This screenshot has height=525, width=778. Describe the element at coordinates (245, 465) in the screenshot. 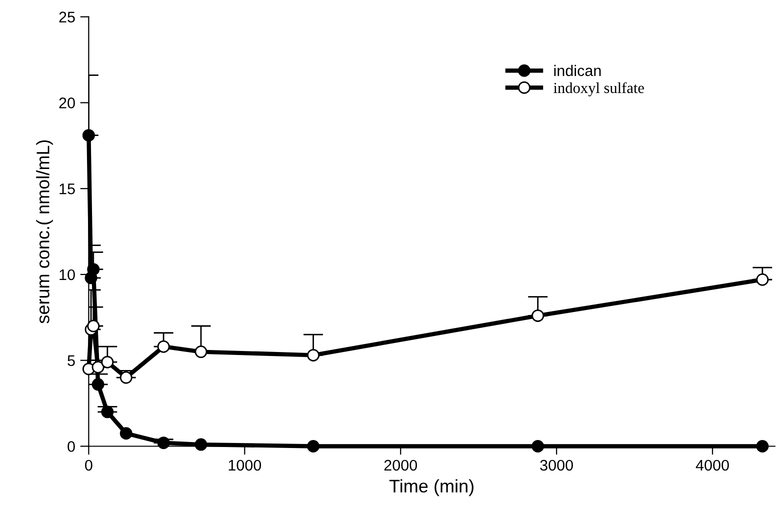

I see `x-tick-label: 1000` at that location.